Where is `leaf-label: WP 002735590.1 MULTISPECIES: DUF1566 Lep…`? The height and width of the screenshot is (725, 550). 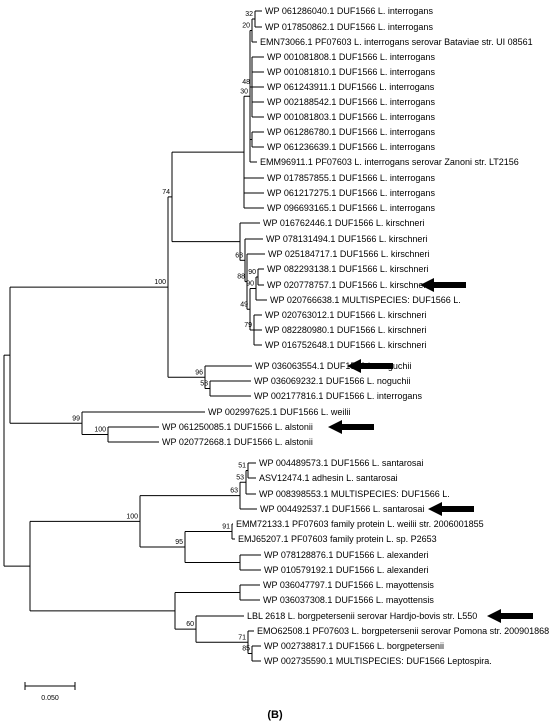
leaf-label: WP 002735590.1 MULTISPECIES: DUF1566 Lep… is located at coordinates (378, 661).